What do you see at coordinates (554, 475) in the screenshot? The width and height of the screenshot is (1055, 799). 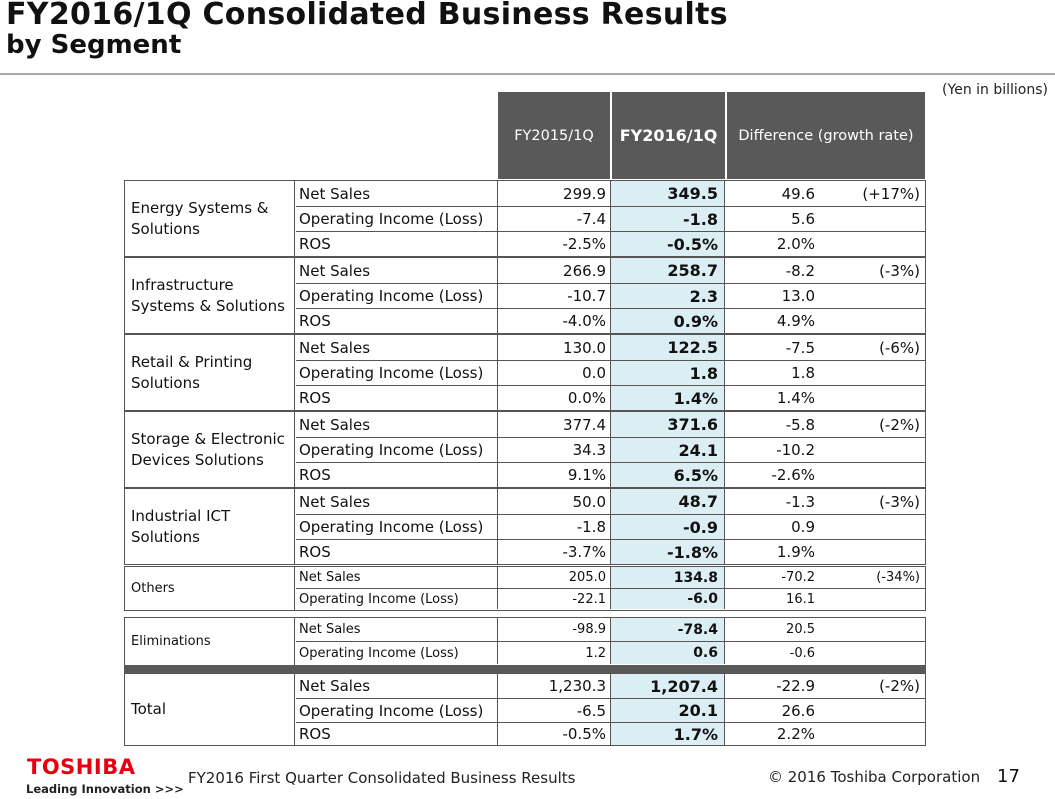 I see `cell-prev: 9.1%` at bounding box center [554, 475].